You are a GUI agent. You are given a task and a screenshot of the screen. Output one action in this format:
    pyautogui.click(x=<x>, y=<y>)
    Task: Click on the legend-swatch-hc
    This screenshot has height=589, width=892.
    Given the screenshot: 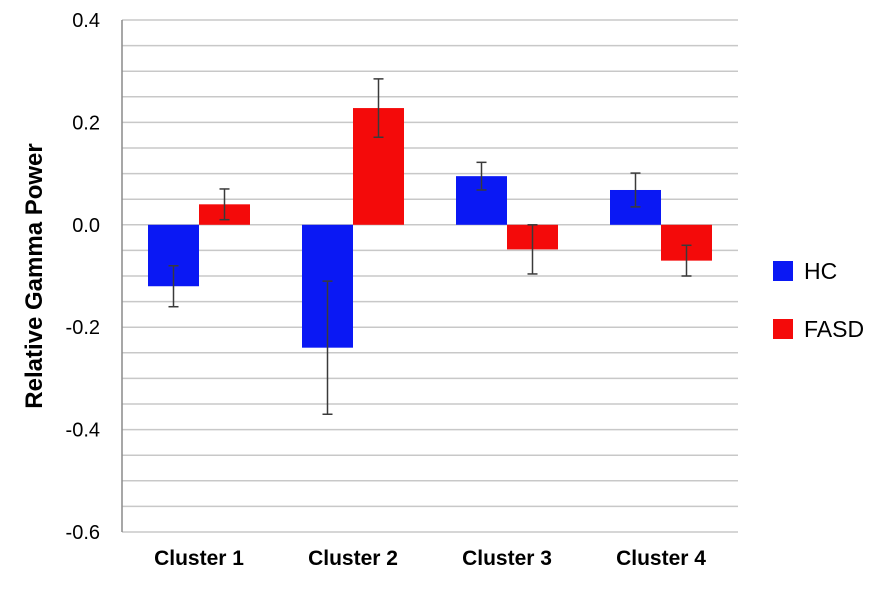 What is the action you would take?
    pyautogui.click(x=783, y=271)
    